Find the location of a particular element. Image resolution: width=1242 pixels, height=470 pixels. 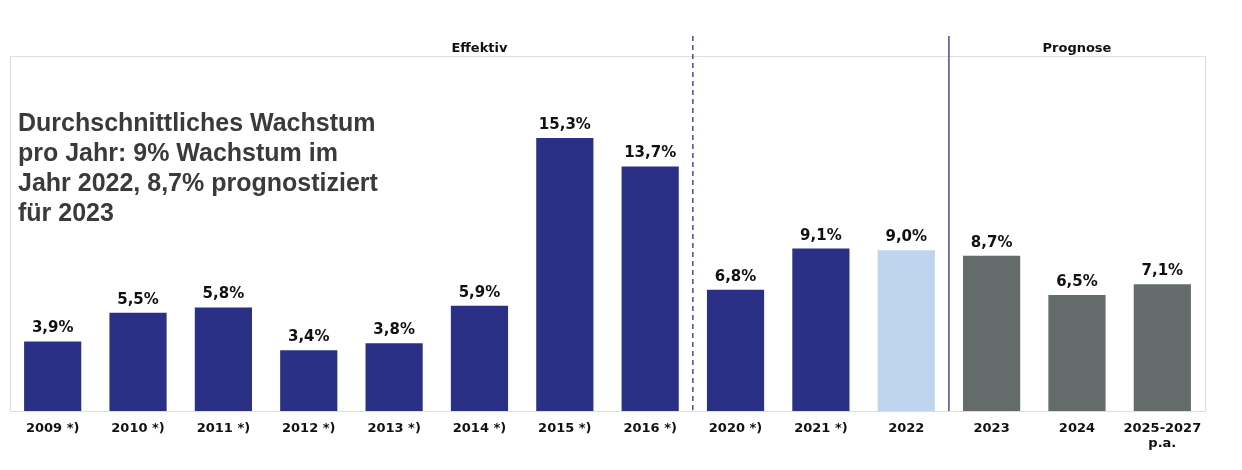

data-label: 5,9% is located at coordinates (479, 291).